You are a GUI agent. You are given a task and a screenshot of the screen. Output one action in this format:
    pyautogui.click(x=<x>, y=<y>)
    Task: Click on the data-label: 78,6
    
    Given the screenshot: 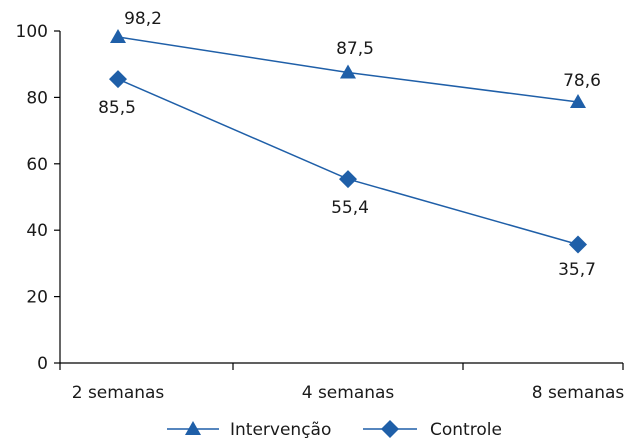 What is the action you would take?
    pyautogui.click(x=582, y=81)
    